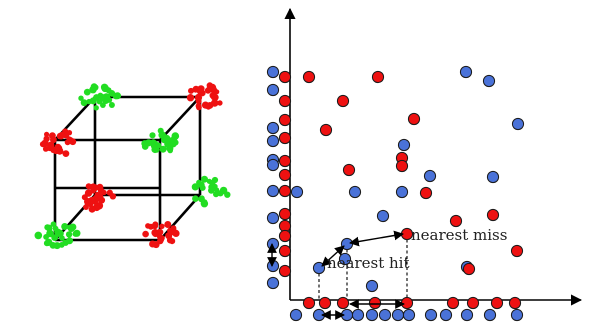 The image size is (599, 322). What do you see at coordinates (459, 235) in the screenshot?
I see `nearest-miss-label: nearest miss` at bounding box center [459, 235].